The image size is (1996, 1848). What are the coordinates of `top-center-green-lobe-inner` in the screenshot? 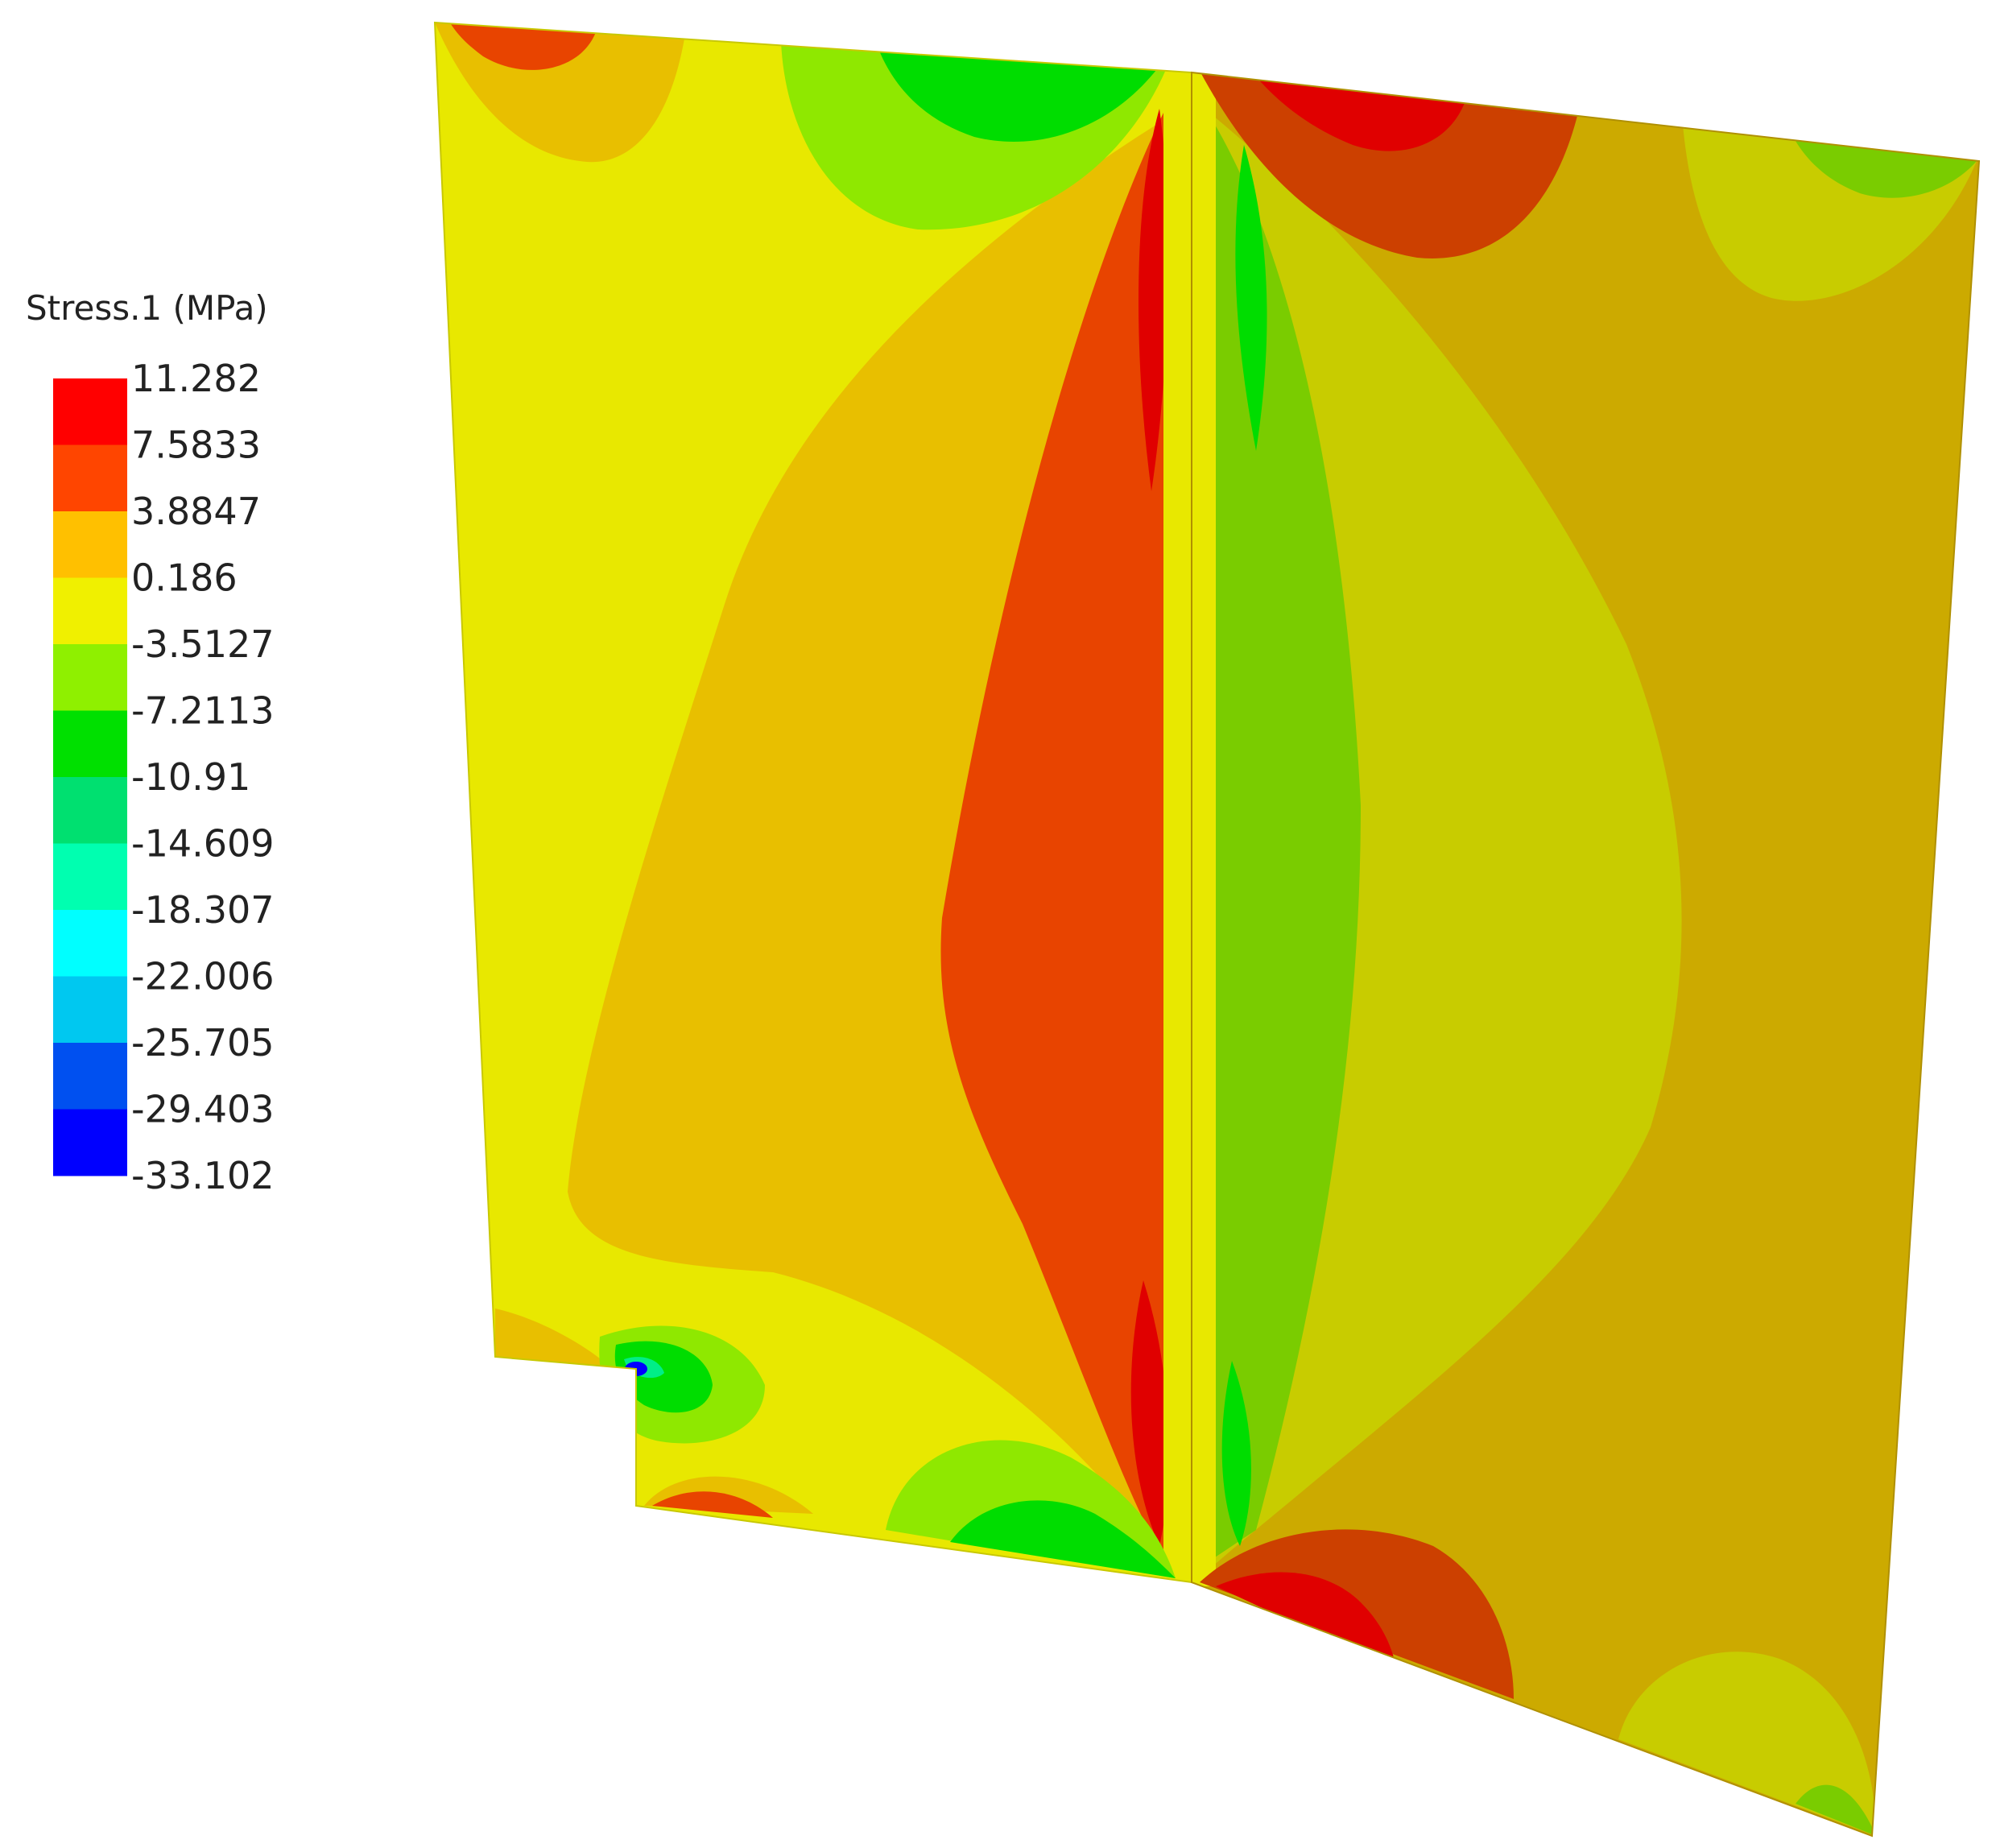 It's located at (1018, 95).